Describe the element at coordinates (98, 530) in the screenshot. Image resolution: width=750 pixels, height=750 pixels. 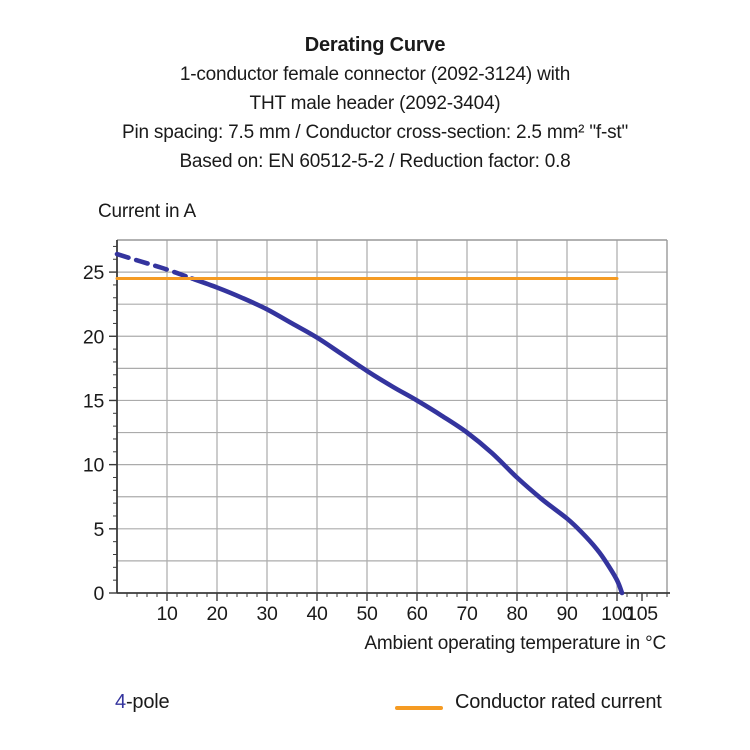
I see `y-tick-label: 5` at that location.